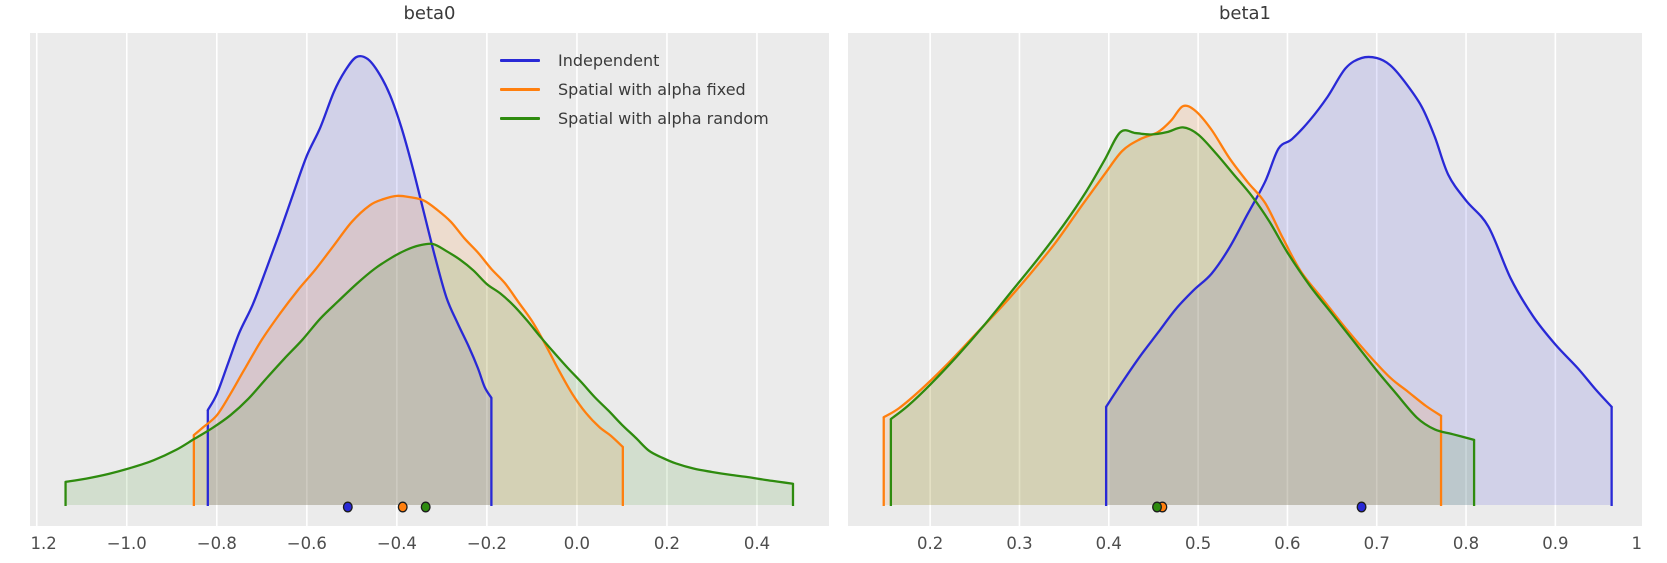 This screenshot has width=1667, height=563. I want to click on panel-title-beta0: beta0, so click(429, 13).